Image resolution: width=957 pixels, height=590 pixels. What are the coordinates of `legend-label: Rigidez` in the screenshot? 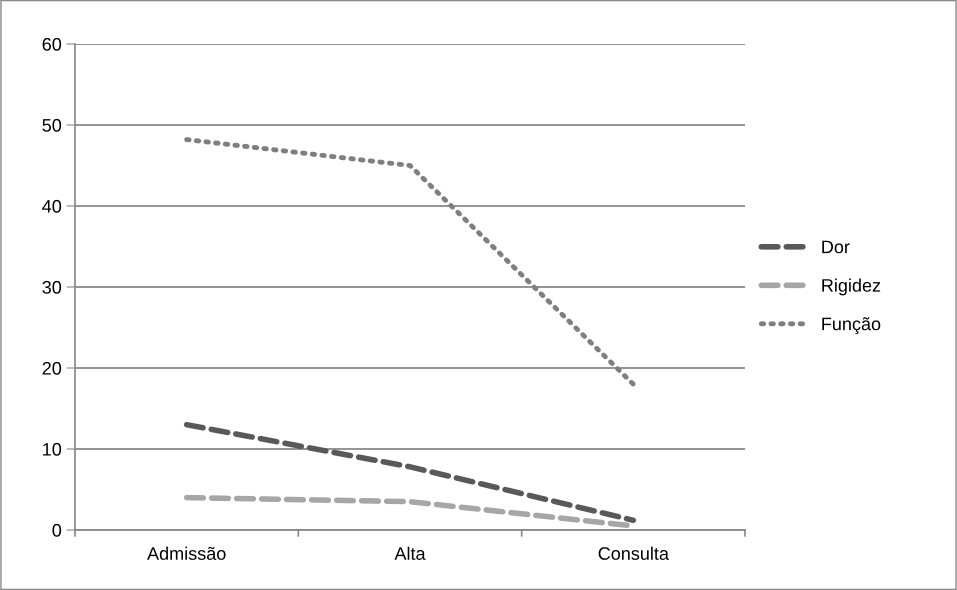 It's located at (851, 287).